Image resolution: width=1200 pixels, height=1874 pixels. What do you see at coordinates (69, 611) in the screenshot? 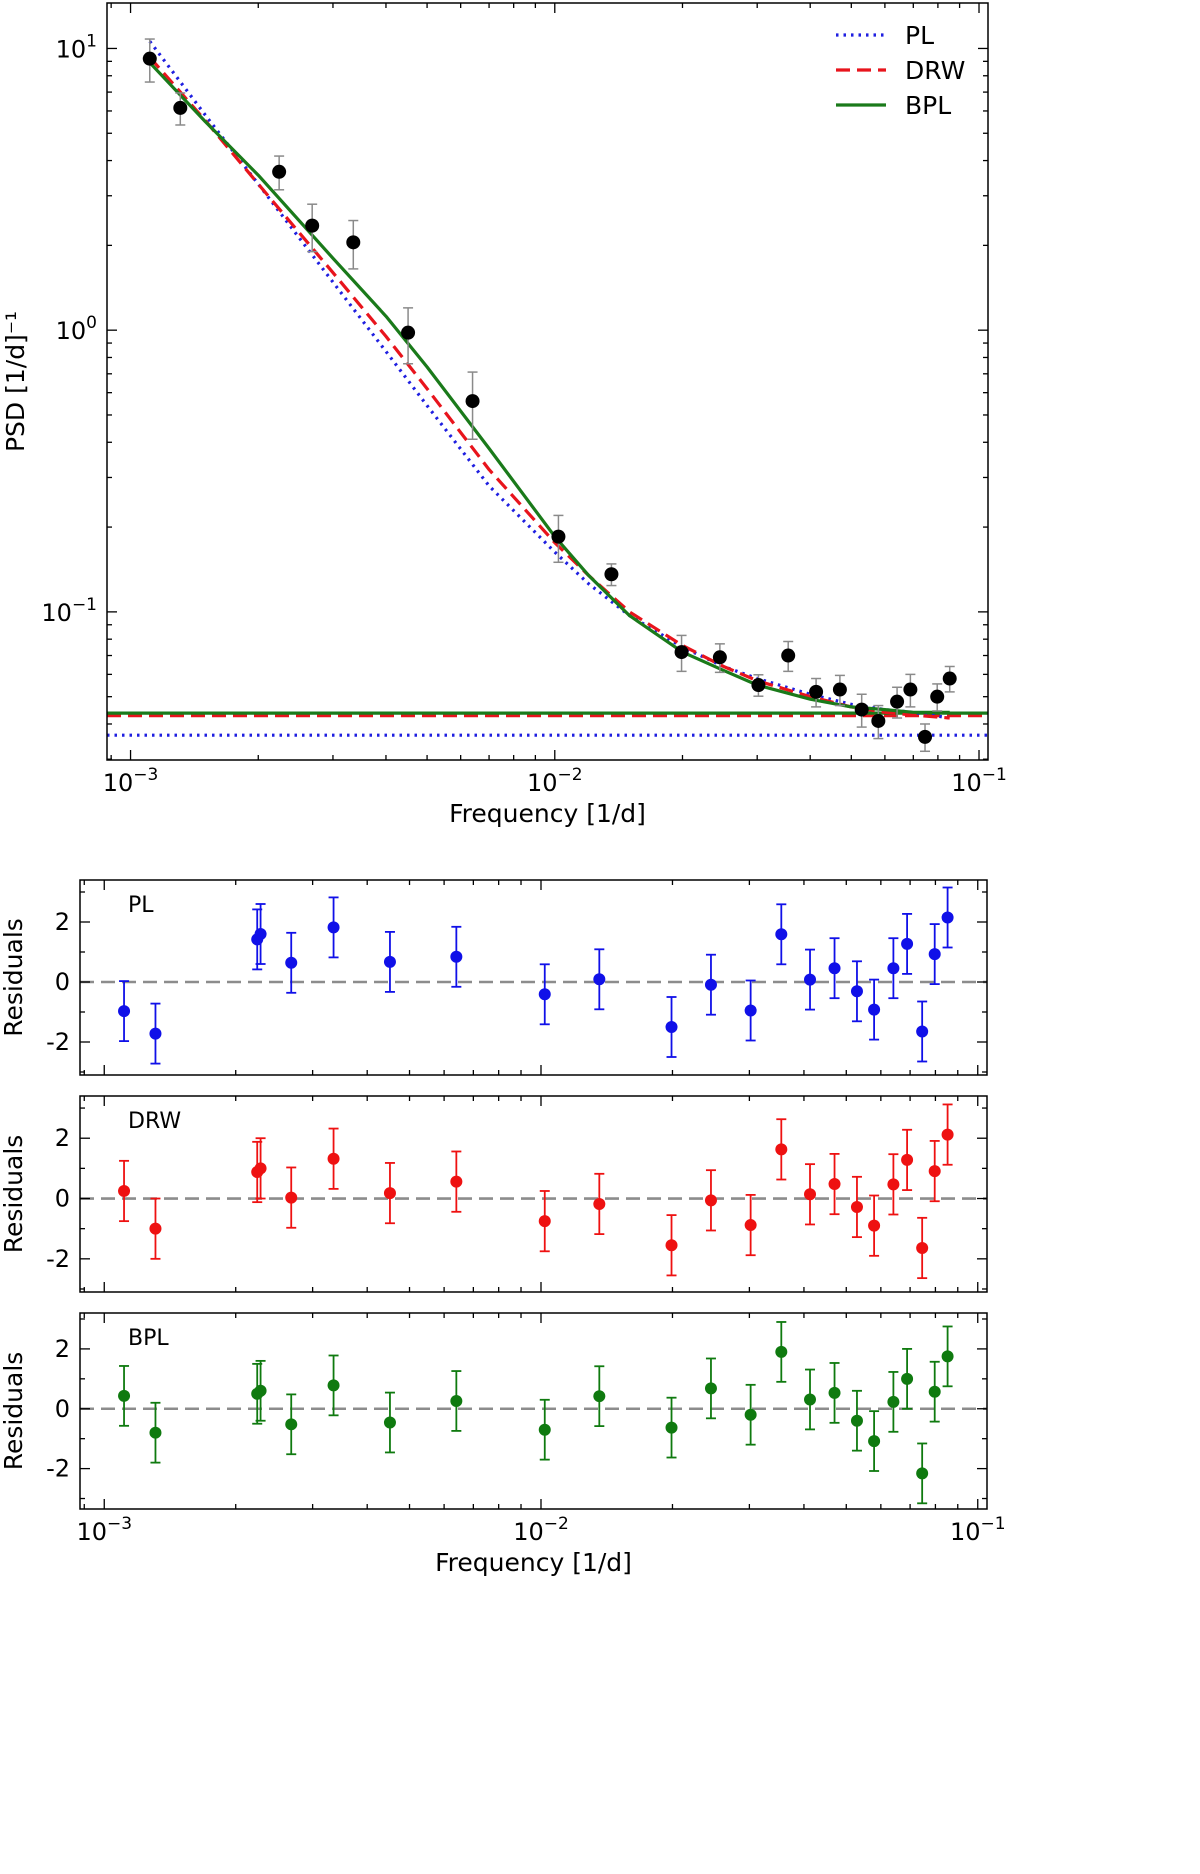
I see `y-tick-label: 10⁻¹` at bounding box center [69, 611].